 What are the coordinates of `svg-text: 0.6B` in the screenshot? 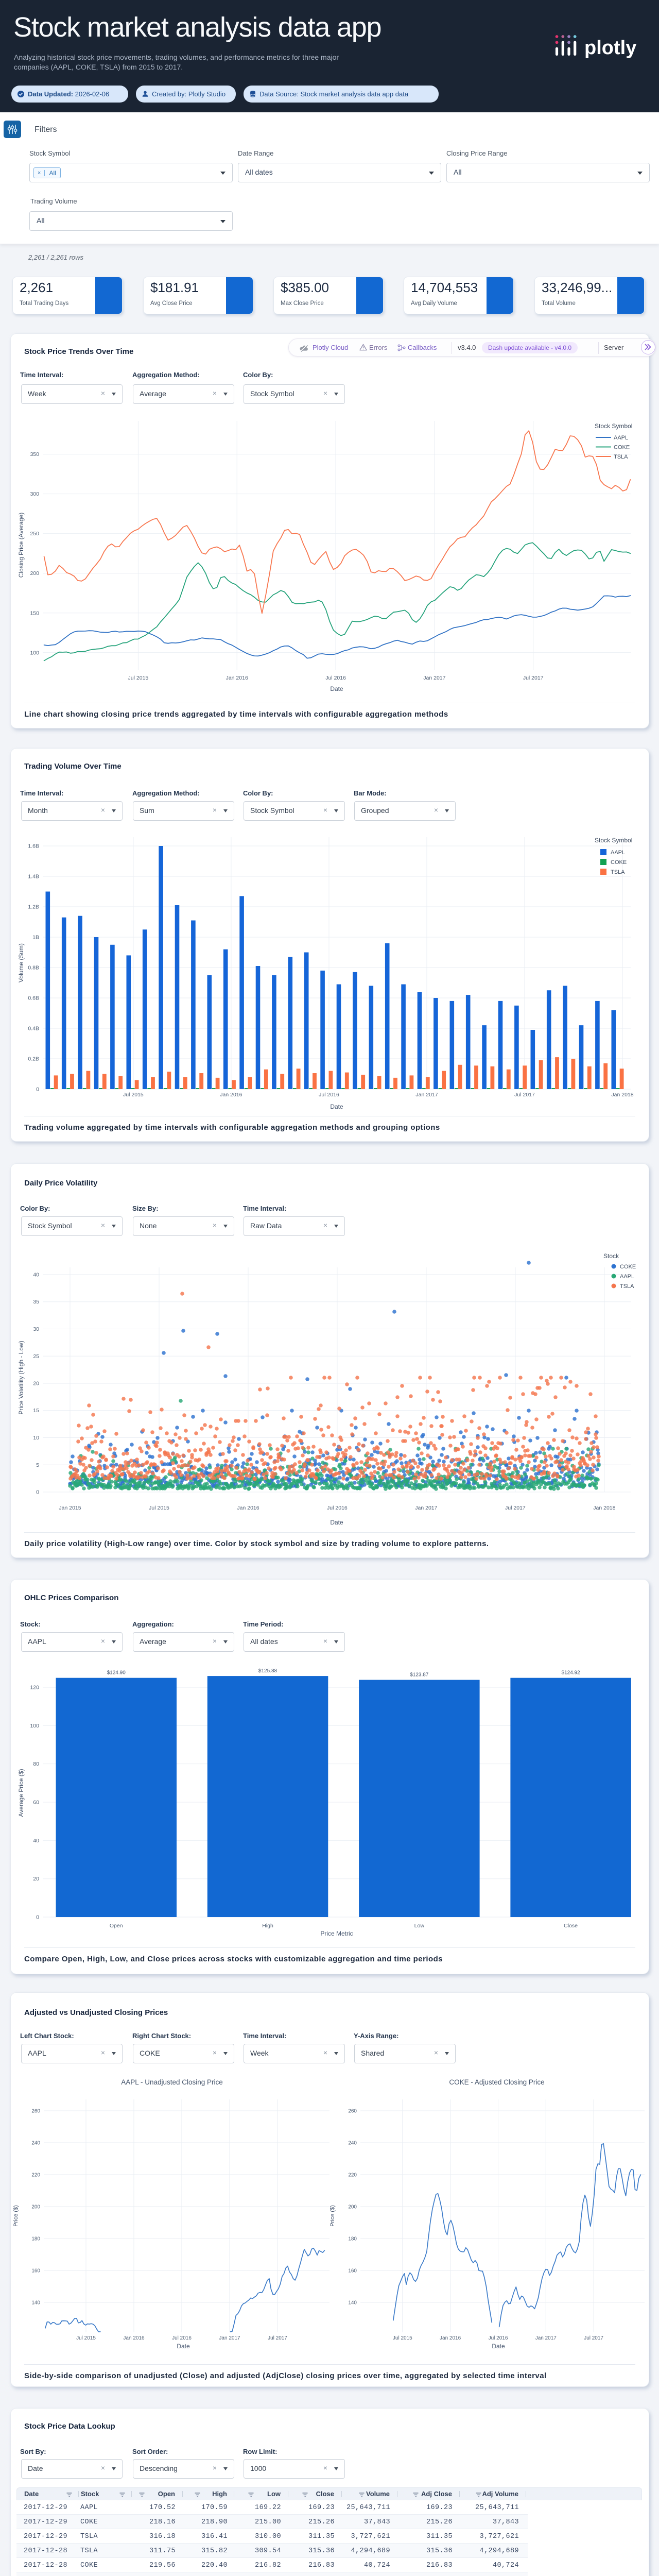 It's located at (33, 998).